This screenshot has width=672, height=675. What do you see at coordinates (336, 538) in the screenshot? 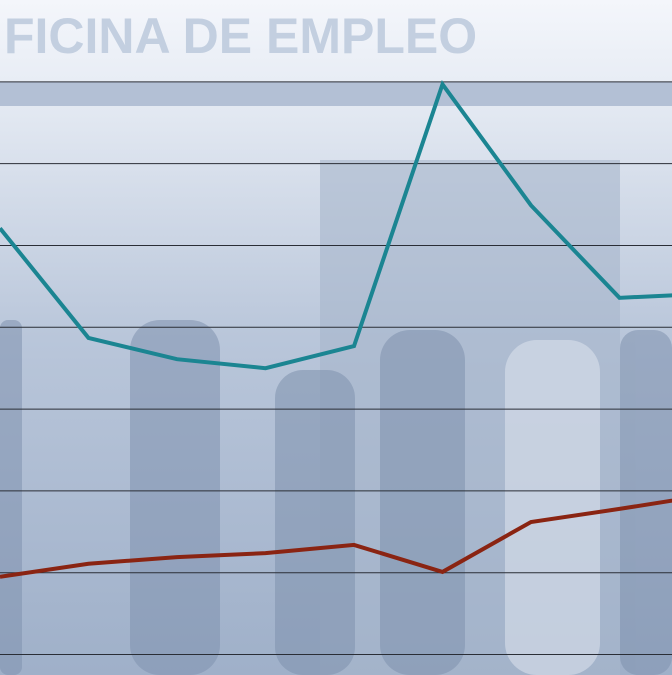
I see `data-line` at bounding box center [336, 538].